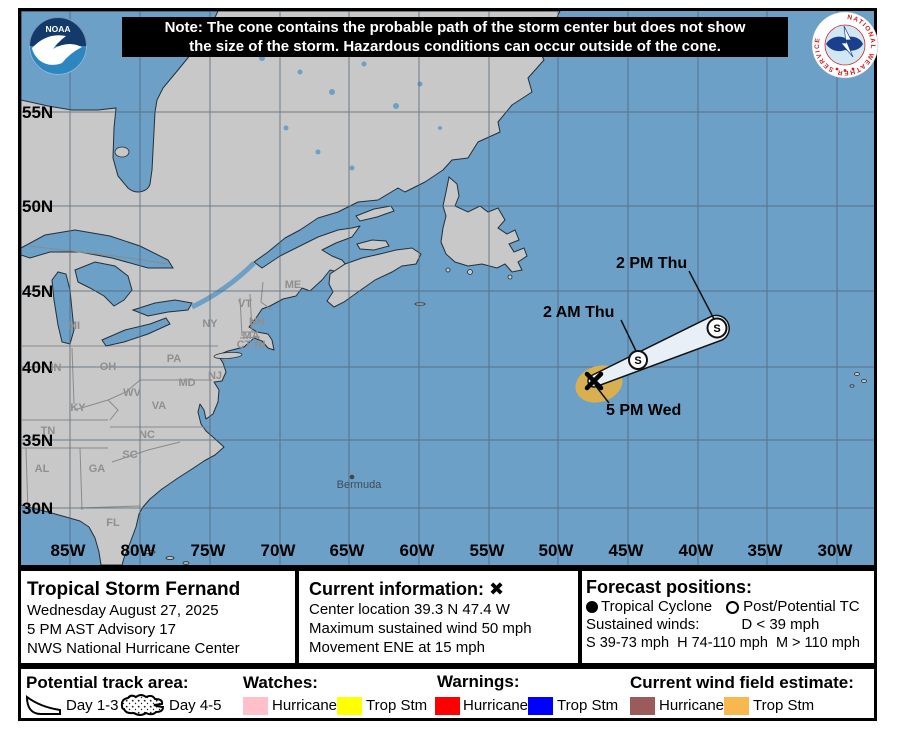 This screenshot has height=736, width=897. I want to click on forecast-point-12h, so click(638, 360).